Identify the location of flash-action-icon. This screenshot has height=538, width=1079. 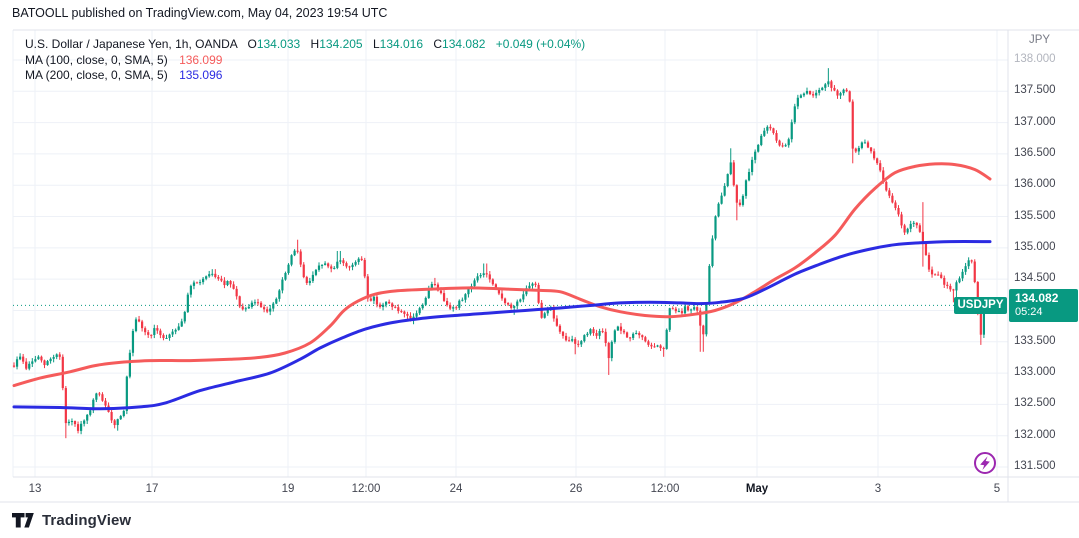
(985, 463).